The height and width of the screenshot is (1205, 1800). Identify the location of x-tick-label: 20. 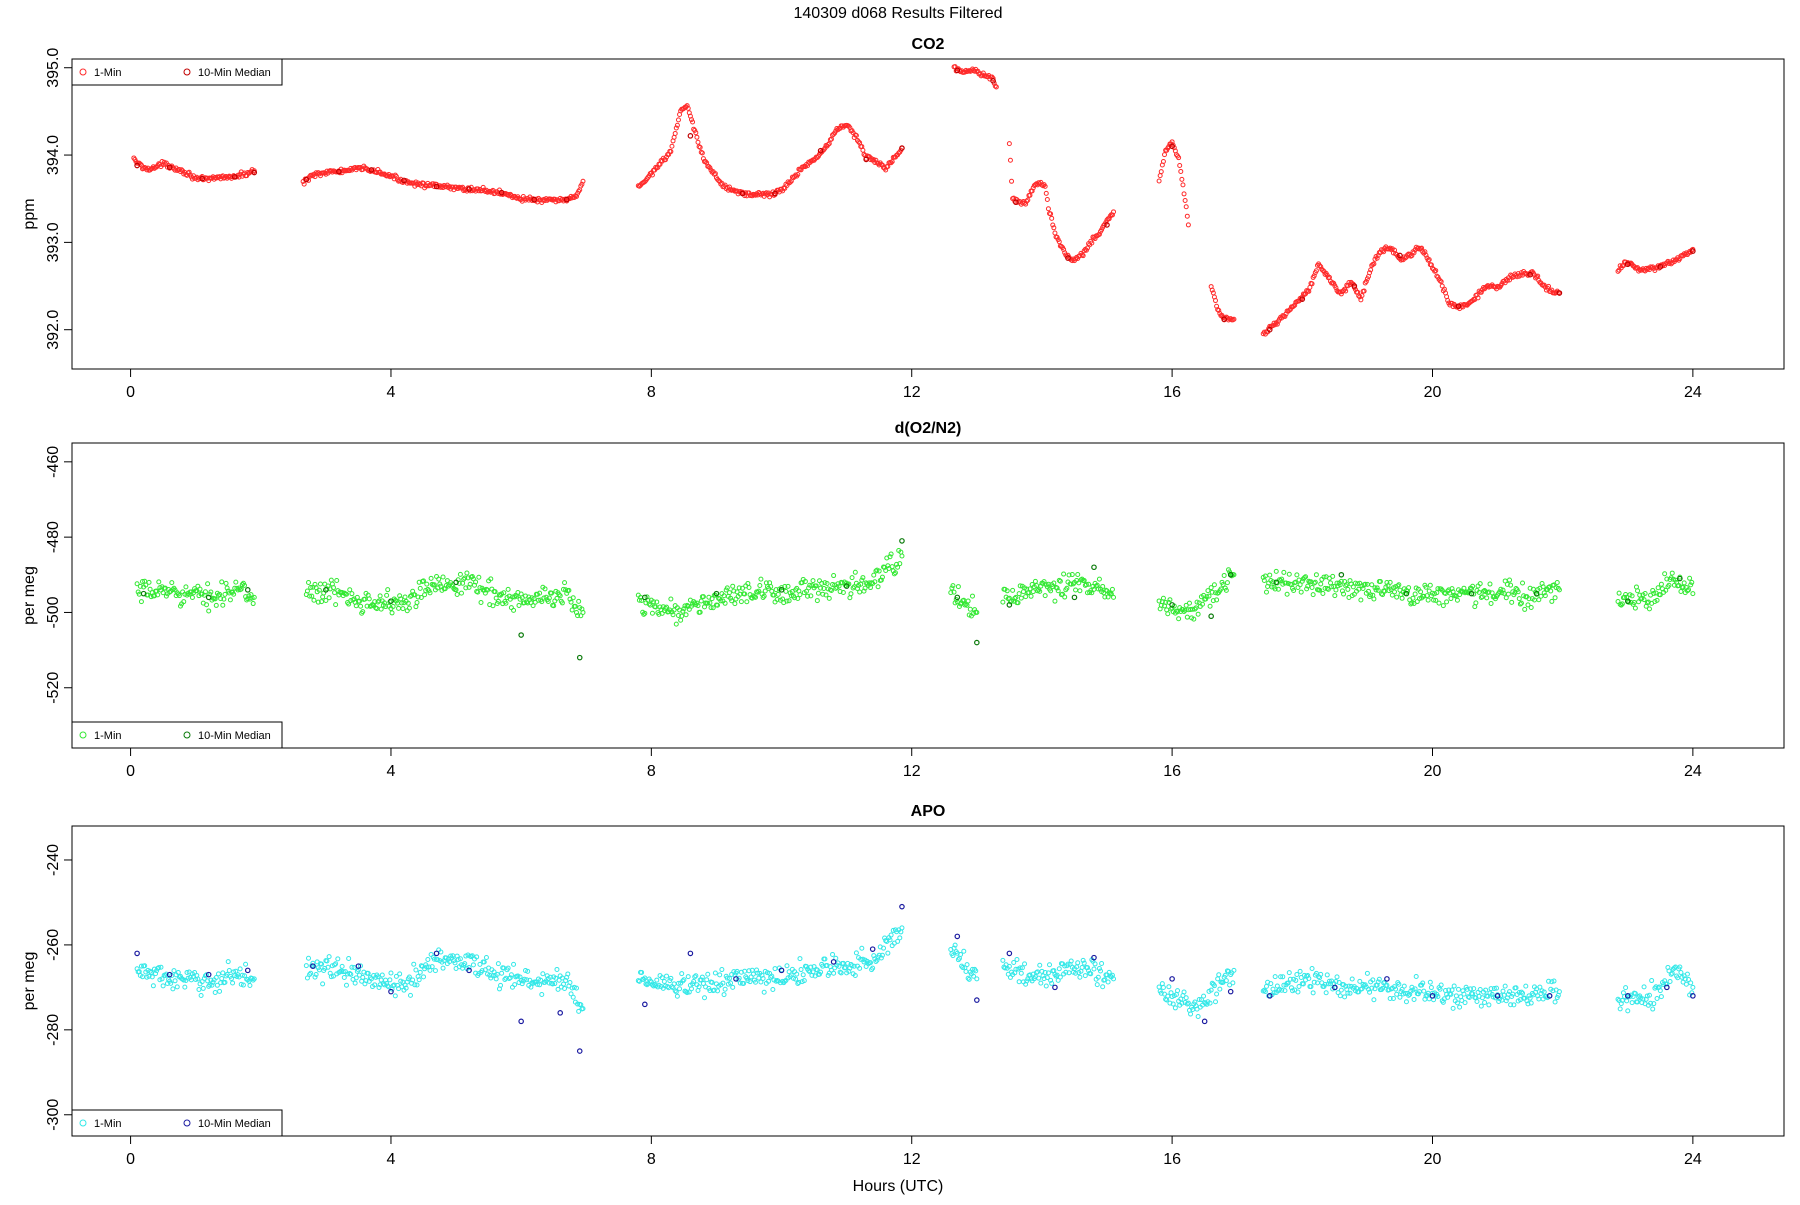
(1433, 771).